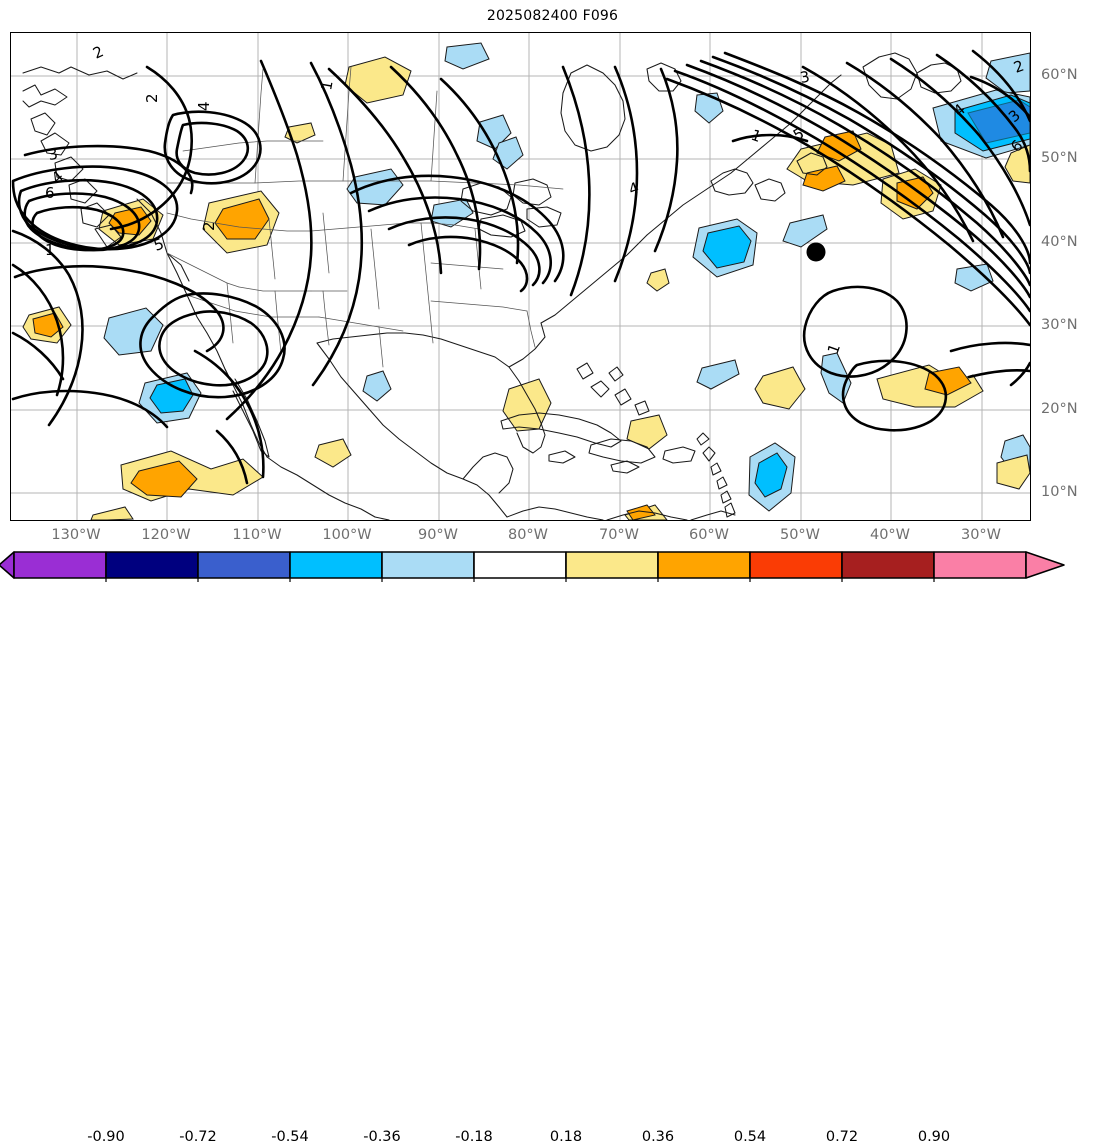  I want to click on colorbar-tick-label: 0.18, so click(566, 1137).